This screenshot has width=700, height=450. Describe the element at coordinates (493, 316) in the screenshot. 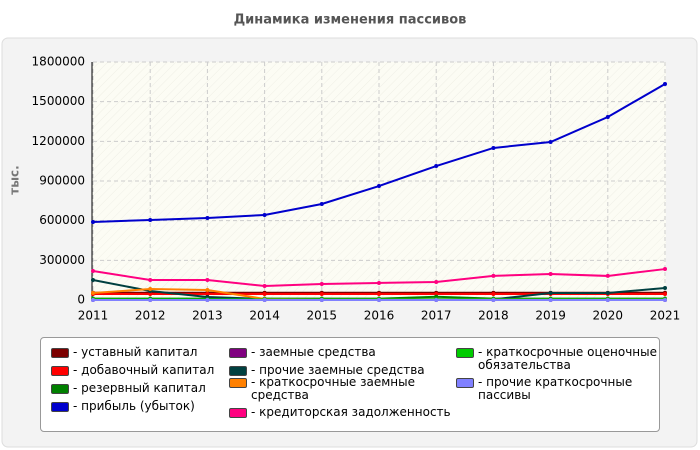

I see `x-tick-label: 2018` at that location.